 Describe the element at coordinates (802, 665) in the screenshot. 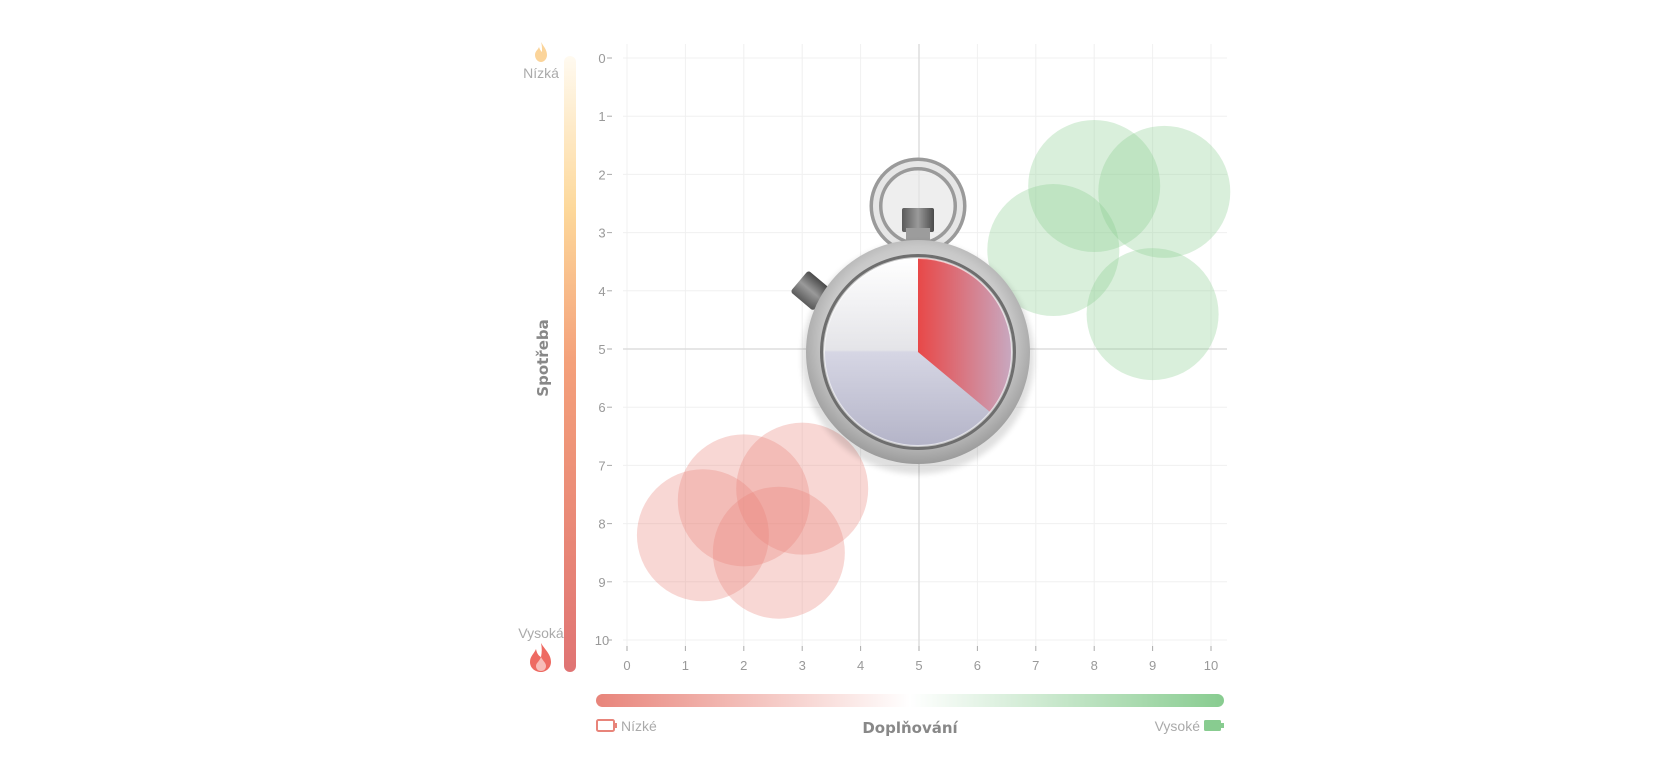

I see `x-tick-label: 3` at that location.